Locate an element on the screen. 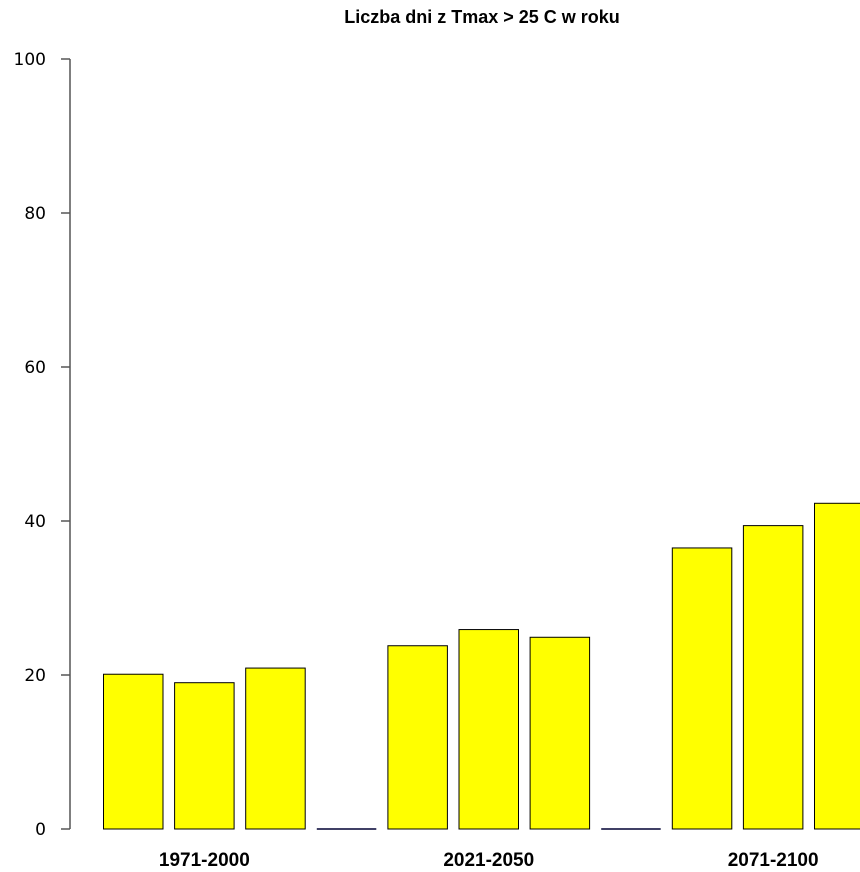 This screenshot has height=872, width=860. x-axis-labels: 1971-2000 2021-2050 2071-2100 is located at coordinates (489, 860).